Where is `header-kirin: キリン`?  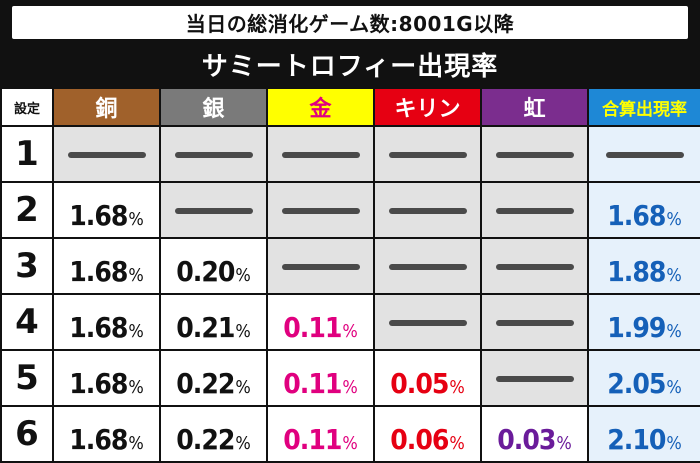 header-kirin: キリン is located at coordinates (427, 107).